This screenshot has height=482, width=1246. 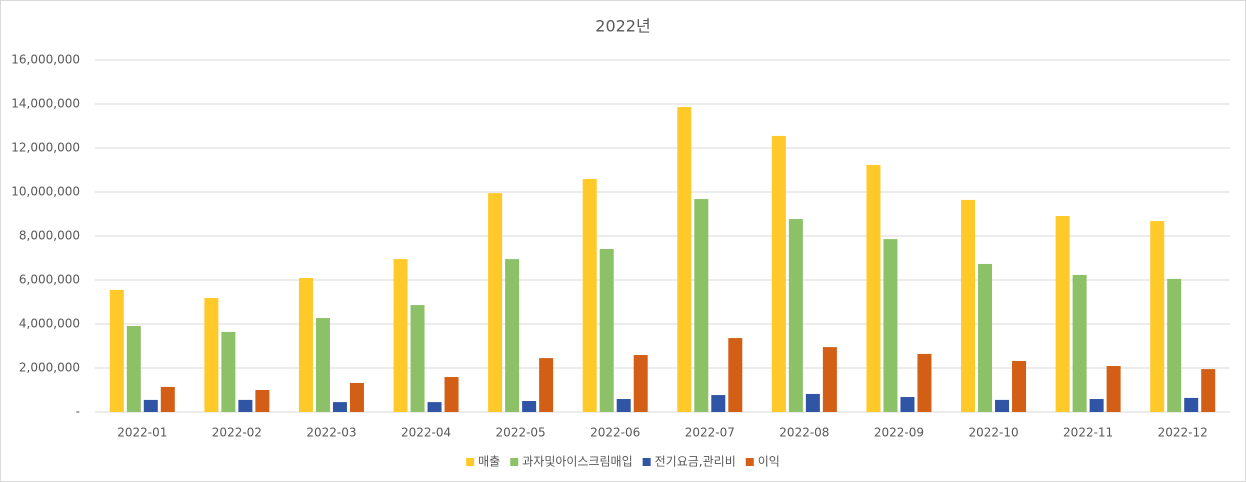 What do you see at coordinates (577, 462) in the screenshot?
I see `legend-label: 과자및아이스크림매입` at bounding box center [577, 462].